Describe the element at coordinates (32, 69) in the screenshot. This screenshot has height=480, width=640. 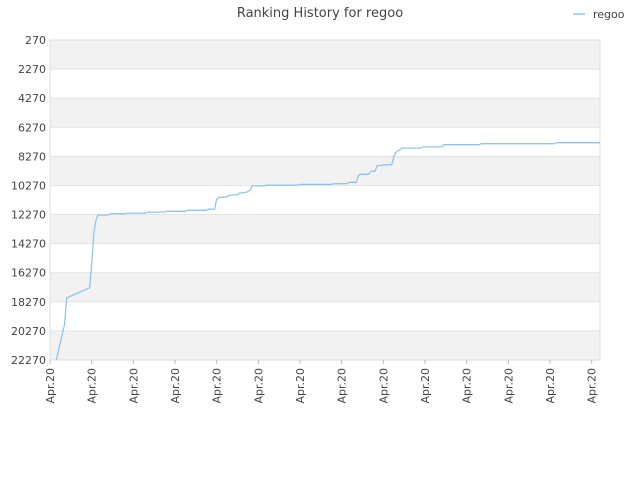
I see `y-tick-label: 2270` at that location.